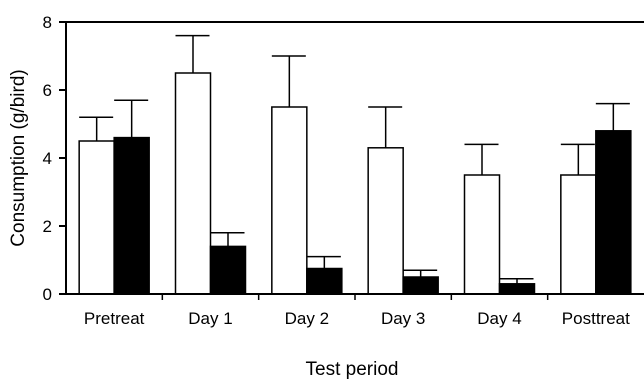 This screenshot has height=382, width=644. Describe the element at coordinates (47, 22) in the screenshot. I see `y-tick-label: 8` at that location.